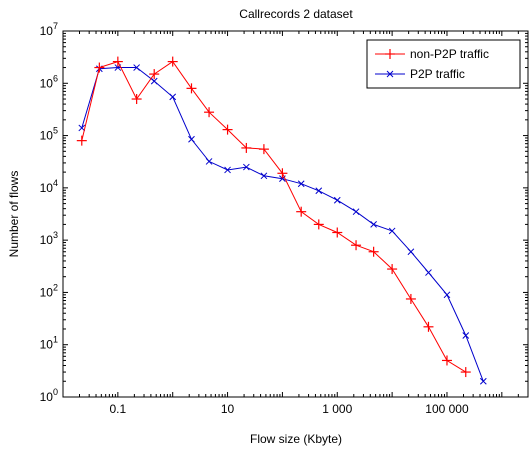  I want to click on y-tick-label-exponent: 1, so click(55, 340).